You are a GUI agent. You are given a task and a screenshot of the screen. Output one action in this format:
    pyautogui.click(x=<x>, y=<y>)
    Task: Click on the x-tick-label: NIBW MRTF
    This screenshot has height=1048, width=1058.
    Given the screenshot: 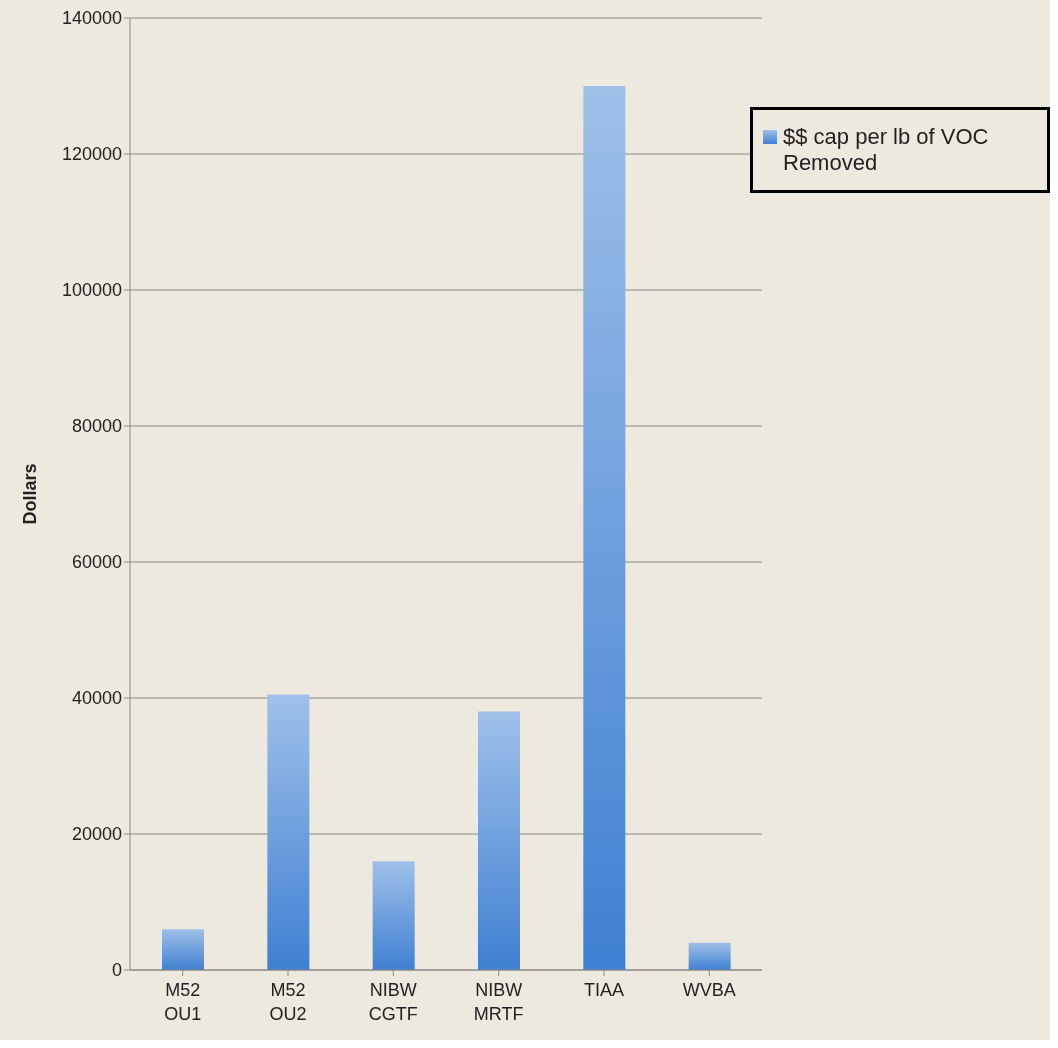 What is the action you would take?
    pyautogui.click(x=498, y=1002)
    